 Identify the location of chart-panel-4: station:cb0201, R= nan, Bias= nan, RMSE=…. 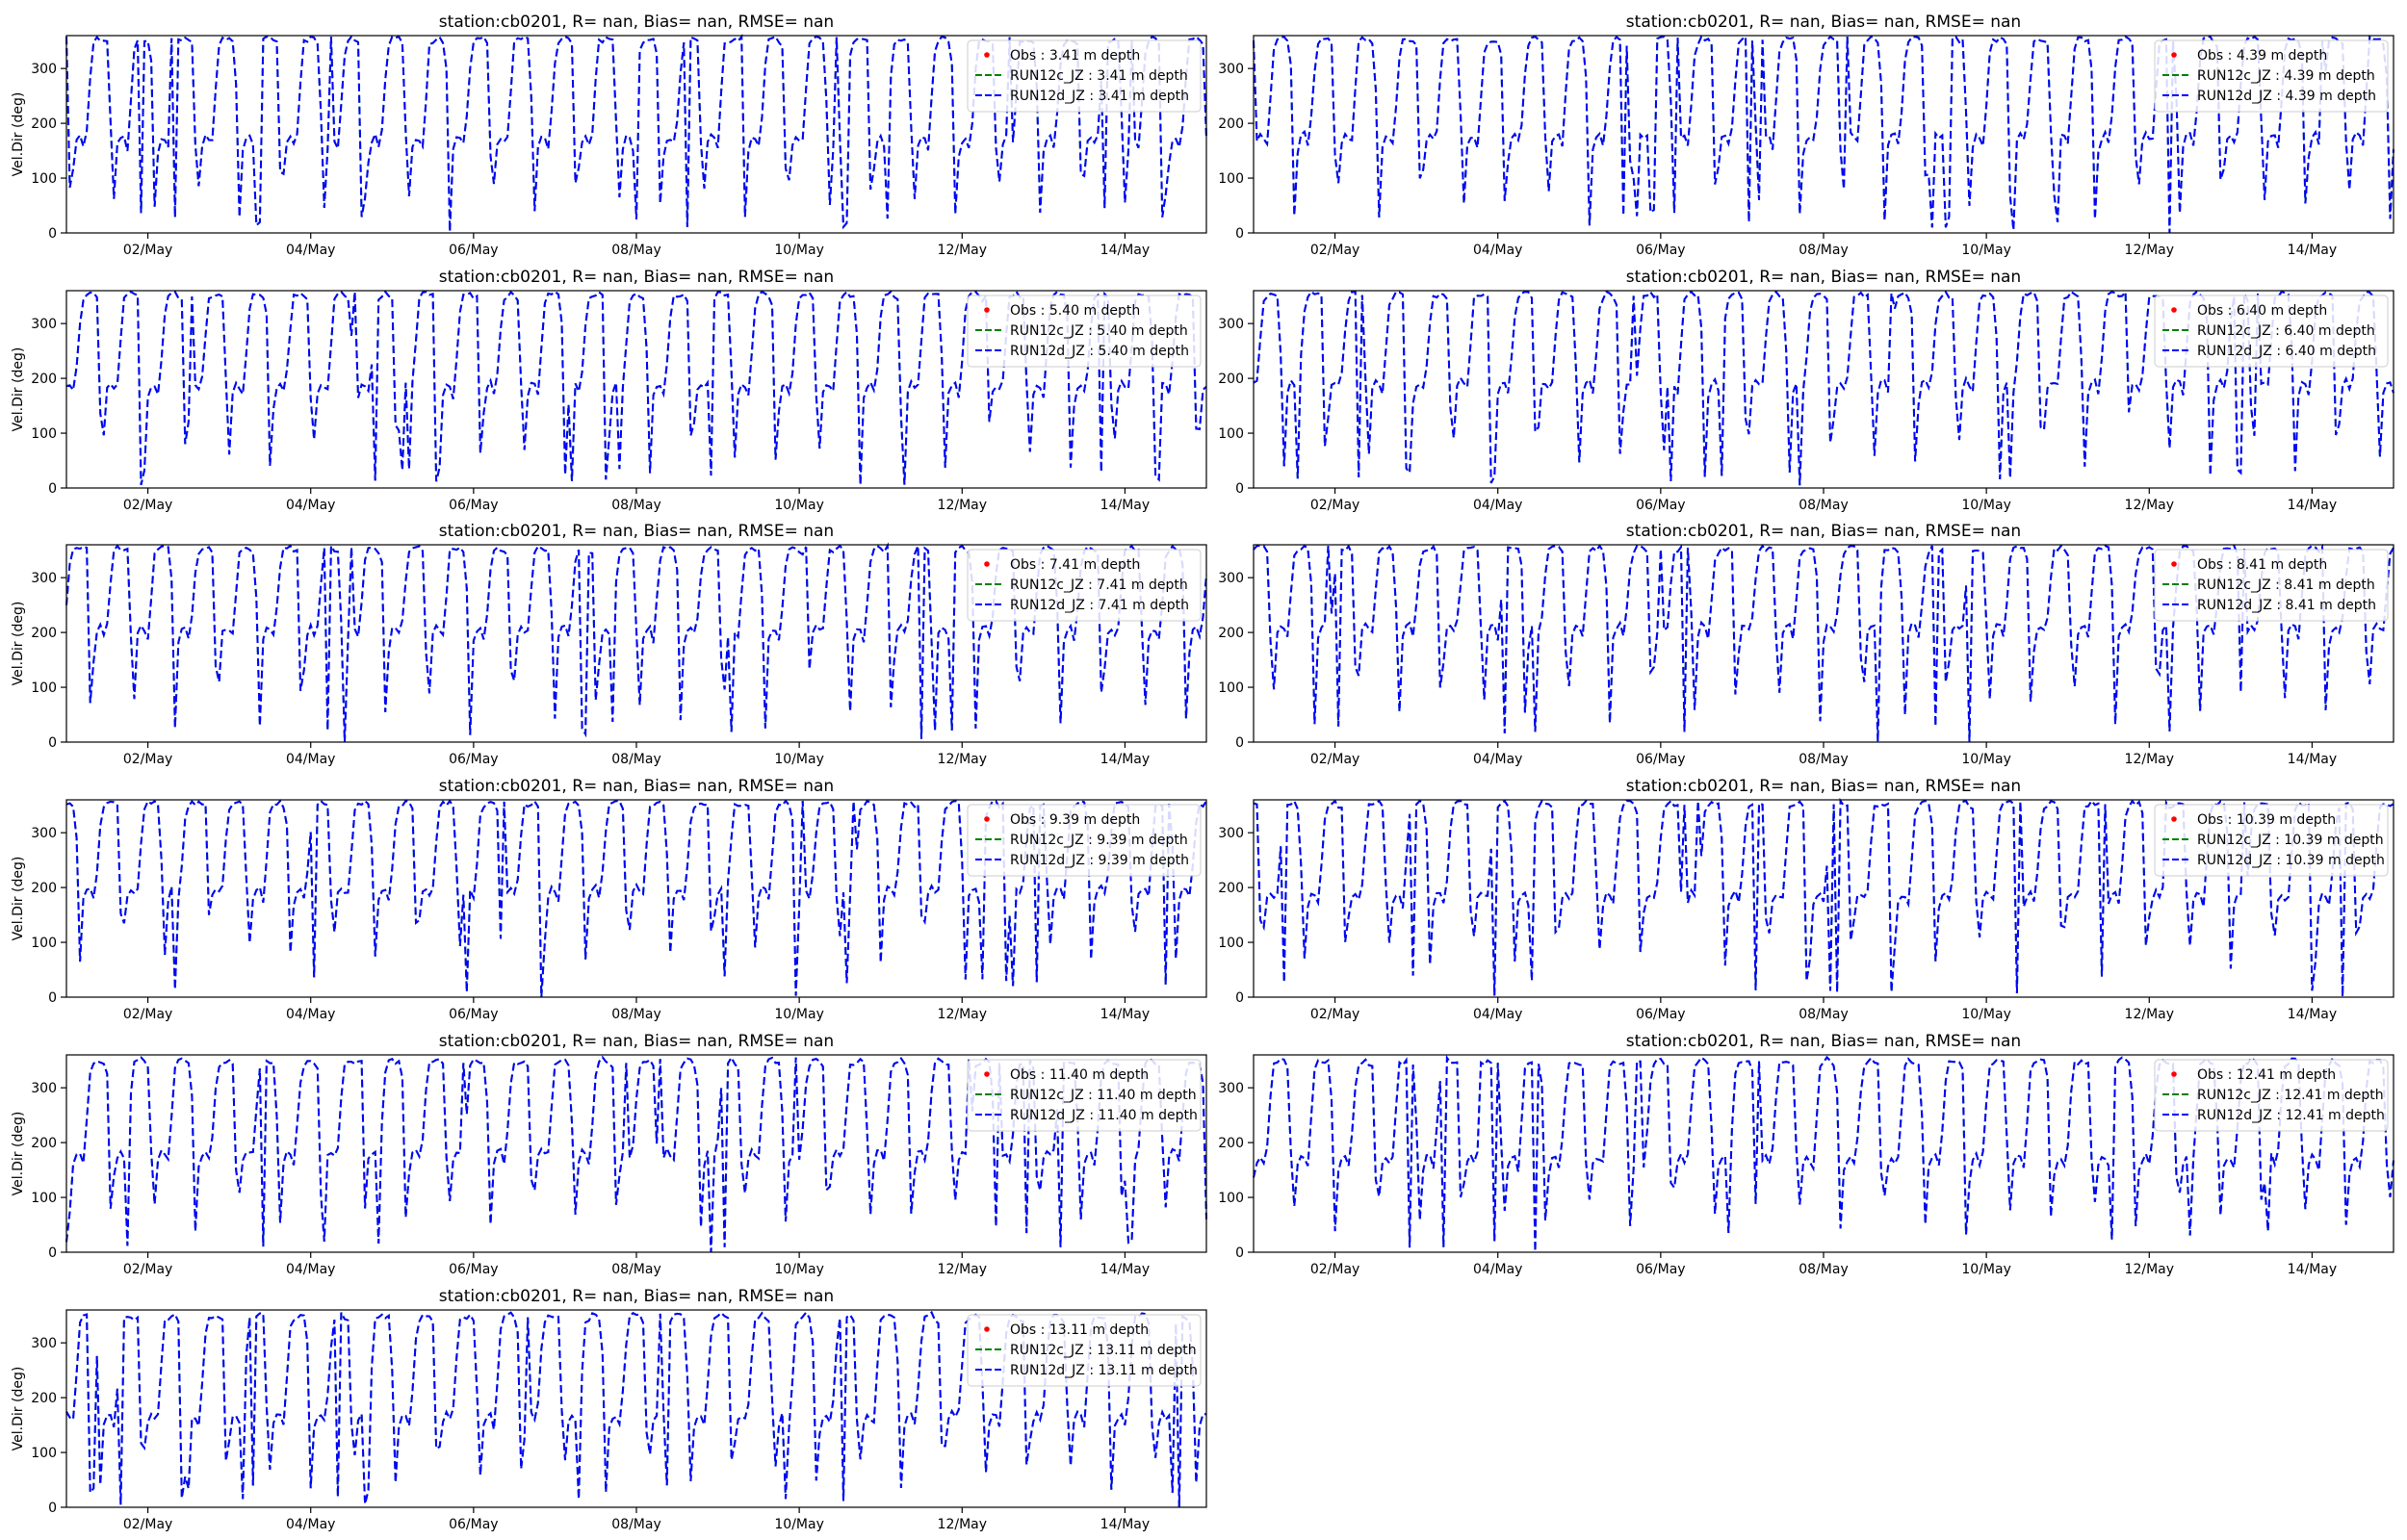
(1806, 390).